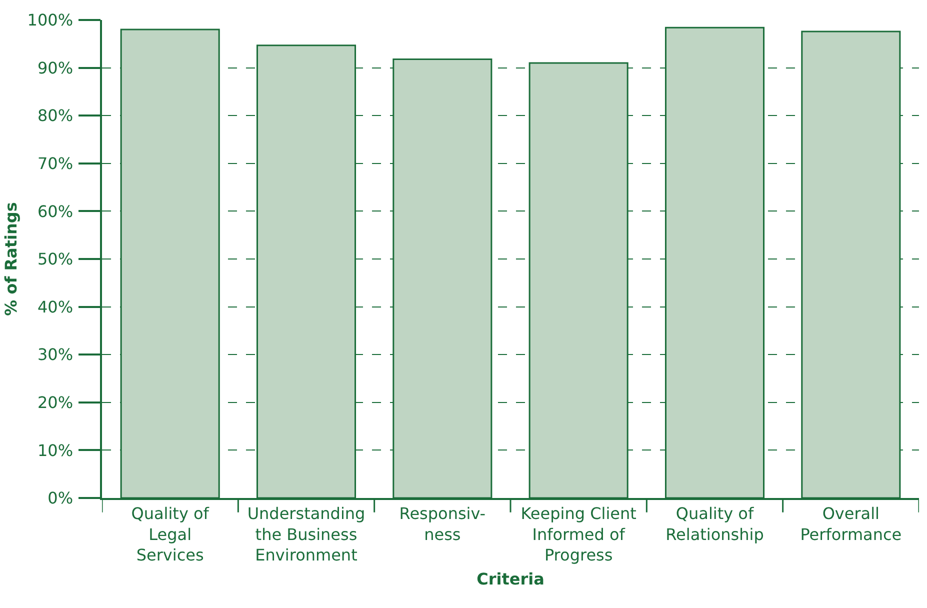  What do you see at coordinates (55, 450) in the screenshot?
I see `y-tick-label: 10%` at bounding box center [55, 450].